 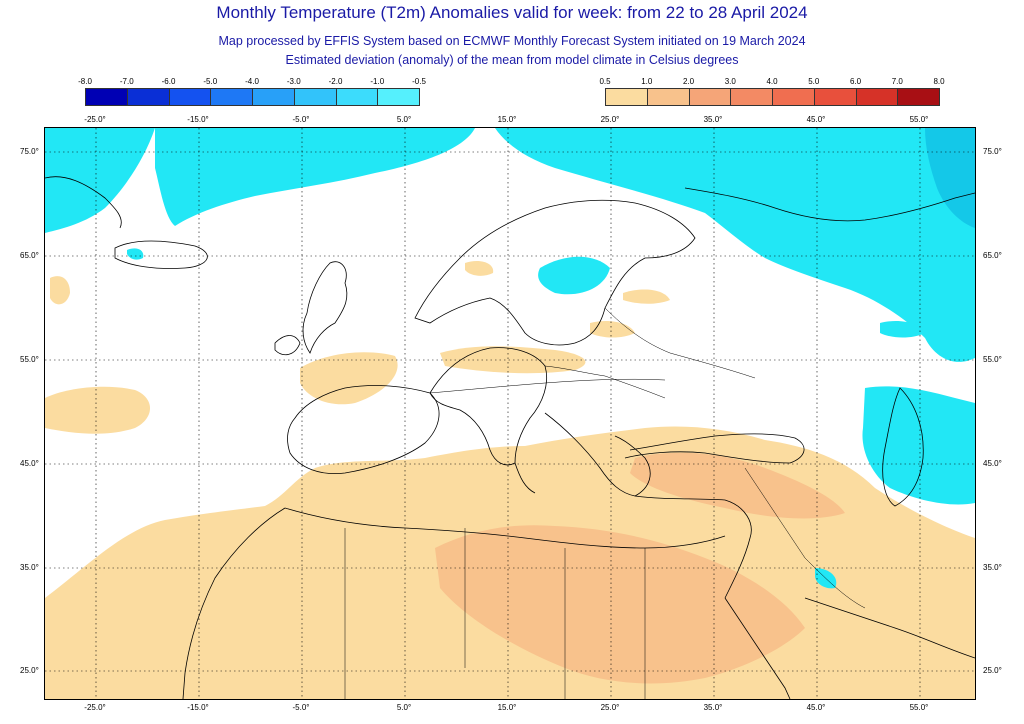 What do you see at coordinates (547, 386) in the screenshot?
I see `border-central` at bounding box center [547, 386].